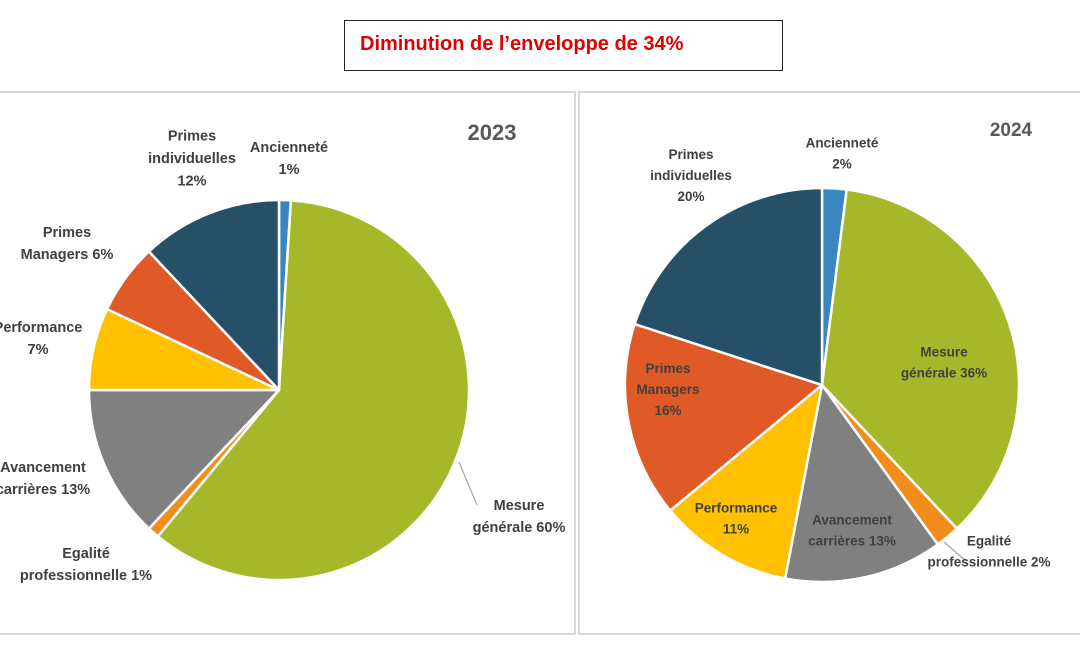 The height and width of the screenshot is (645, 1080). Describe the element at coordinates (289, 159) in the screenshot. I see `data-label-anciennete-2023: Ancienneté 1%` at that location.